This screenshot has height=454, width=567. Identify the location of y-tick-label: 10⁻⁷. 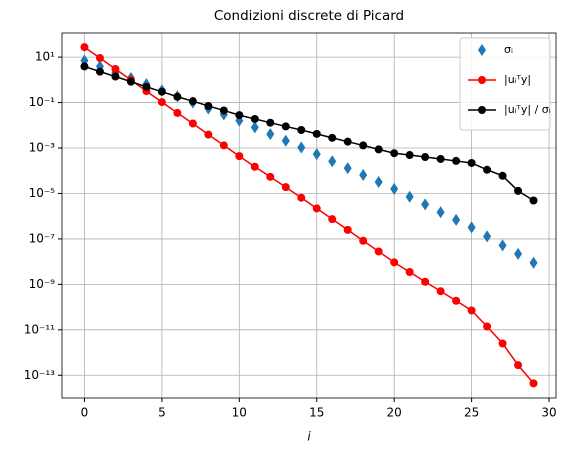
(42, 238).